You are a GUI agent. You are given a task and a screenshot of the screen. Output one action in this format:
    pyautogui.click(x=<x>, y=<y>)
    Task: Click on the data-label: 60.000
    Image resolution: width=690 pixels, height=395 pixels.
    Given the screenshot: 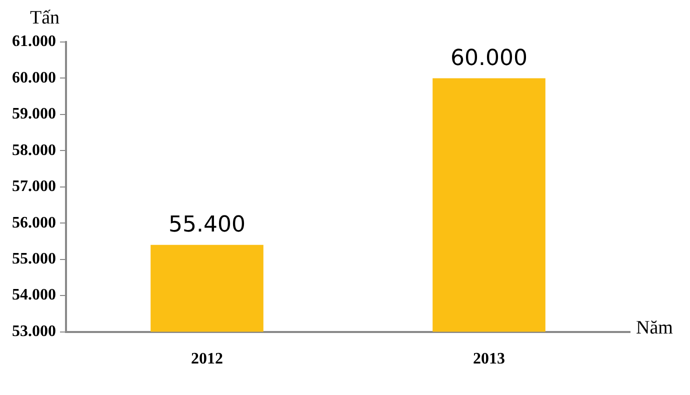 What is the action you would take?
    pyautogui.click(x=489, y=58)
    